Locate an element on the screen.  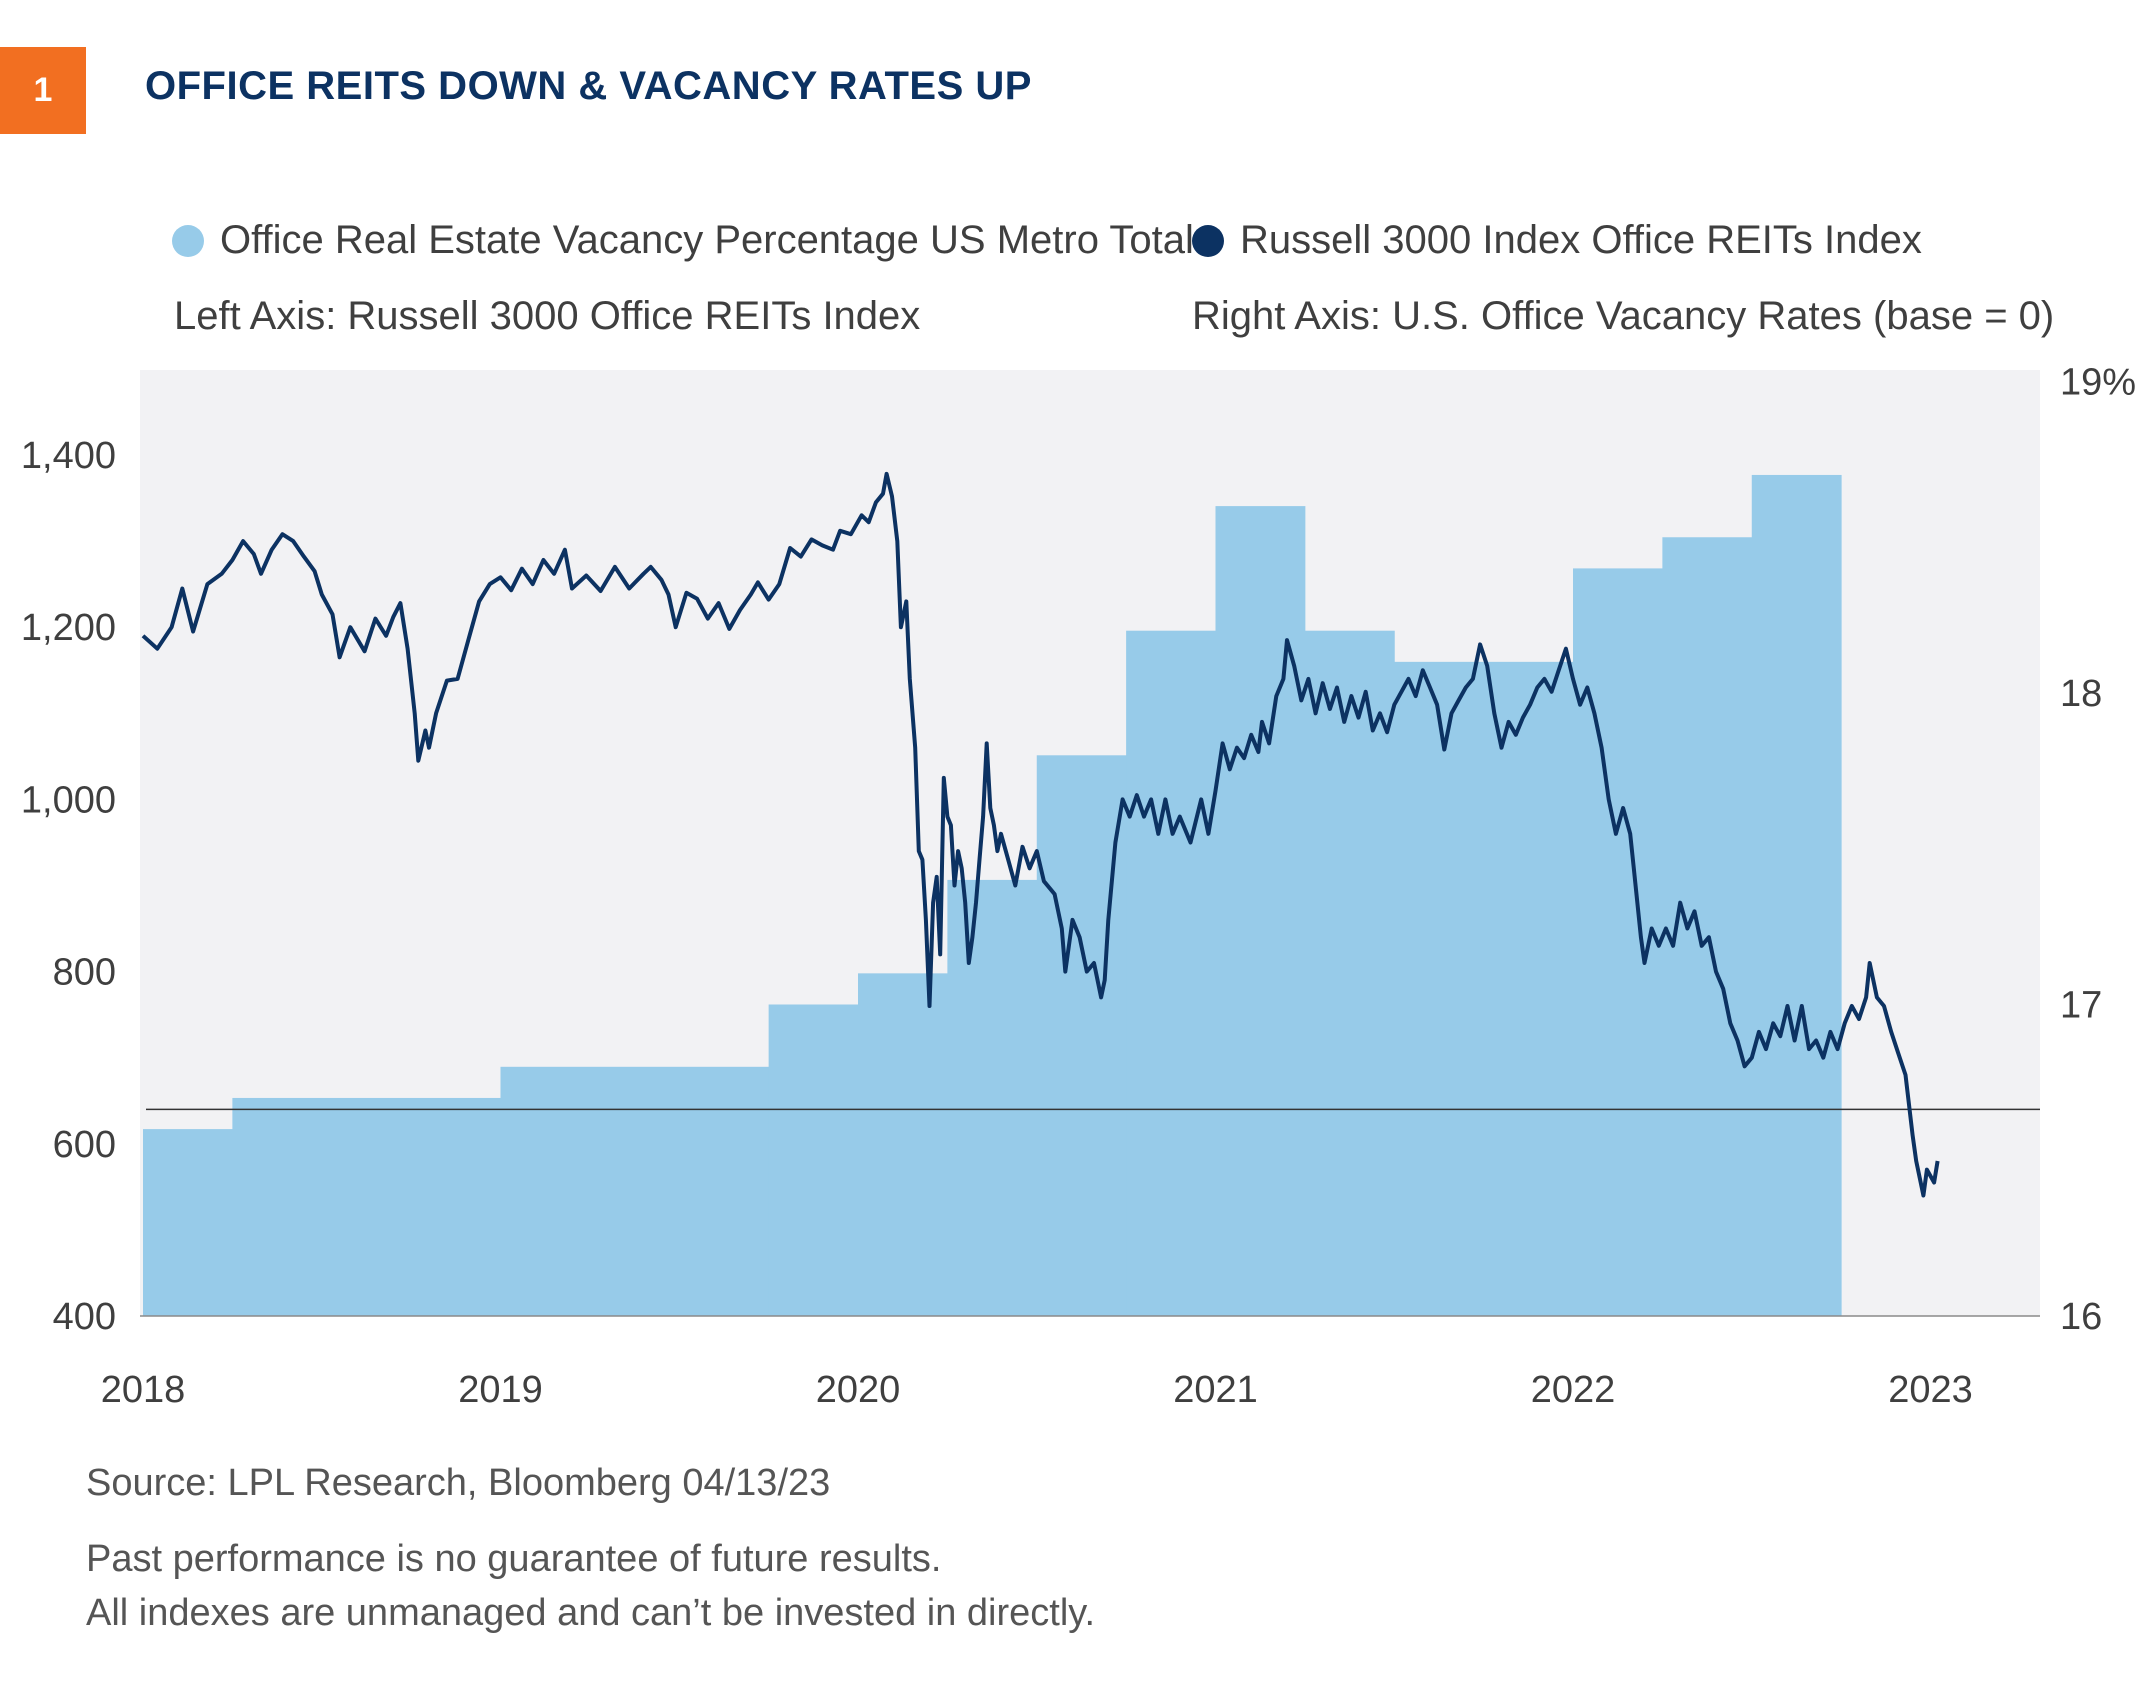
x-tick-2020: 2020 is located at coordinates (858, 1390).